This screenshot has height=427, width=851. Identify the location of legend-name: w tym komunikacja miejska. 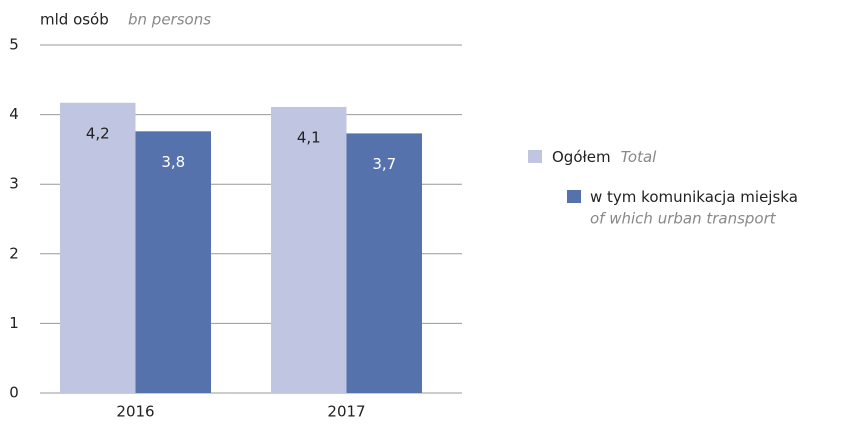
(694, 197).